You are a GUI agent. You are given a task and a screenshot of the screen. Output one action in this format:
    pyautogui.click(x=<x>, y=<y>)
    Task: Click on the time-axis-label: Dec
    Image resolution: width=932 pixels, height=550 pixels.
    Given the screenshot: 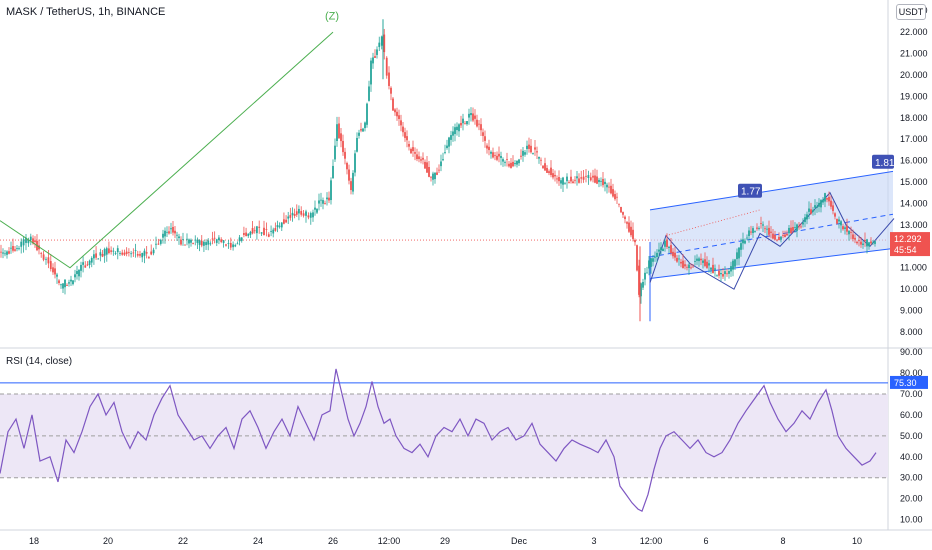 What is the action you would take?
    pyautogui.click(x=519, y=541)
    